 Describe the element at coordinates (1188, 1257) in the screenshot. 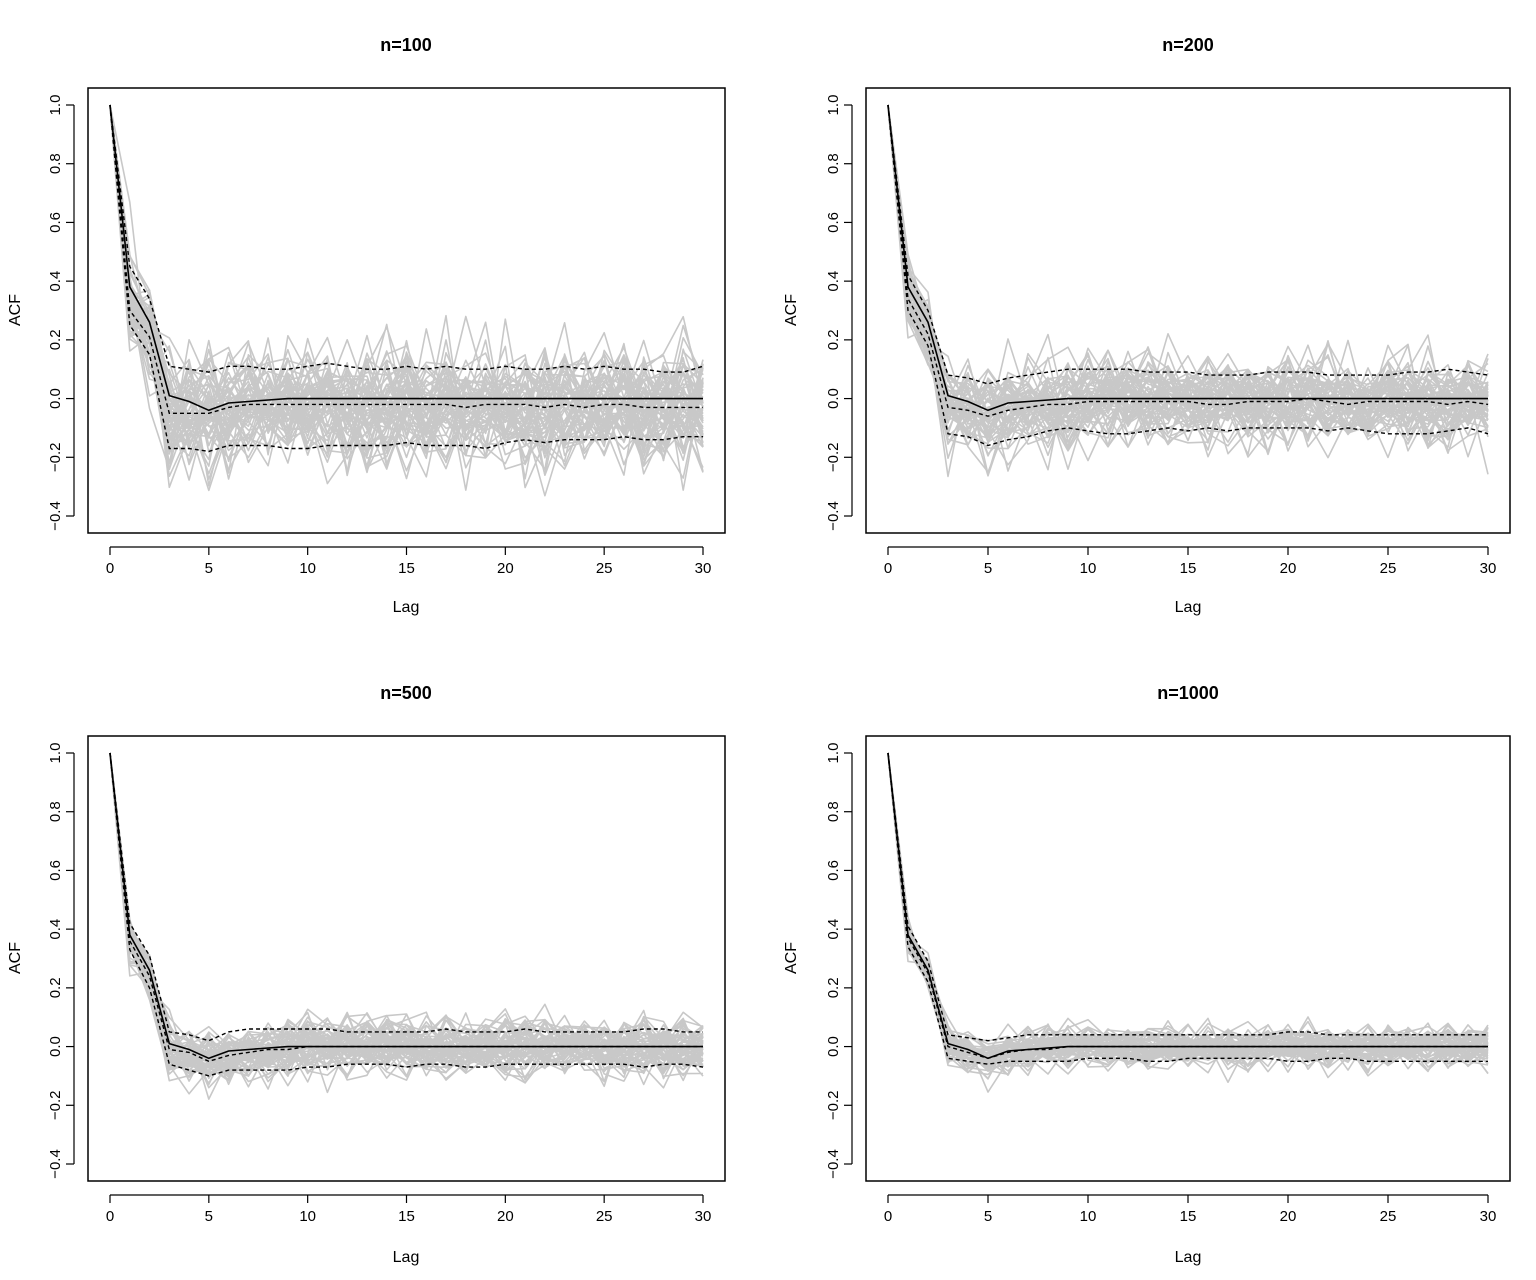

I see `x-axis-label: Lag` at that location.